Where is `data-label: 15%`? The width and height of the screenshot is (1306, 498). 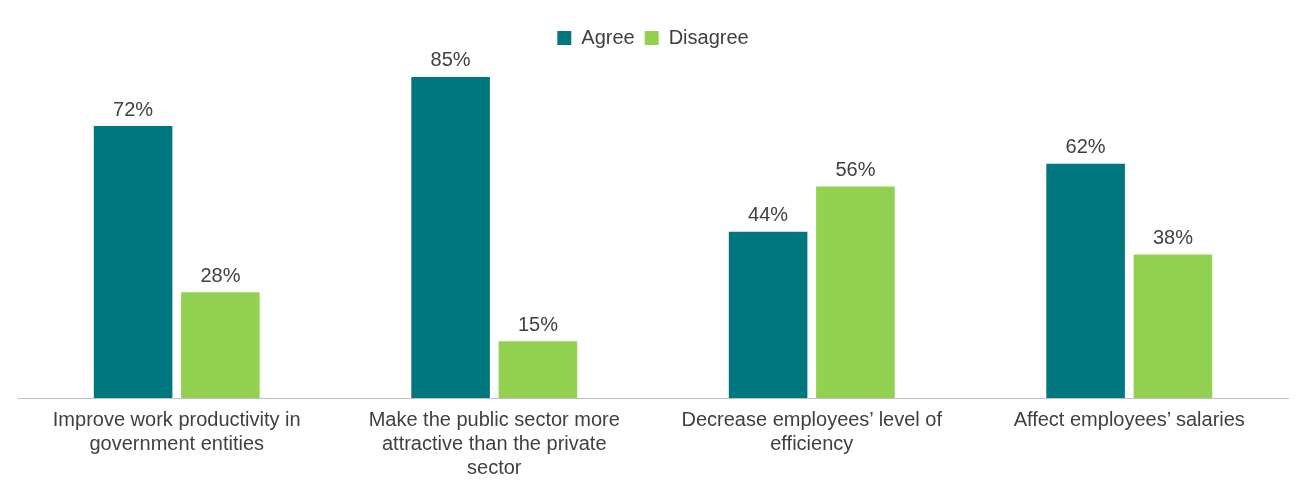 data-label: 15% is located at coordinates (538, 323).